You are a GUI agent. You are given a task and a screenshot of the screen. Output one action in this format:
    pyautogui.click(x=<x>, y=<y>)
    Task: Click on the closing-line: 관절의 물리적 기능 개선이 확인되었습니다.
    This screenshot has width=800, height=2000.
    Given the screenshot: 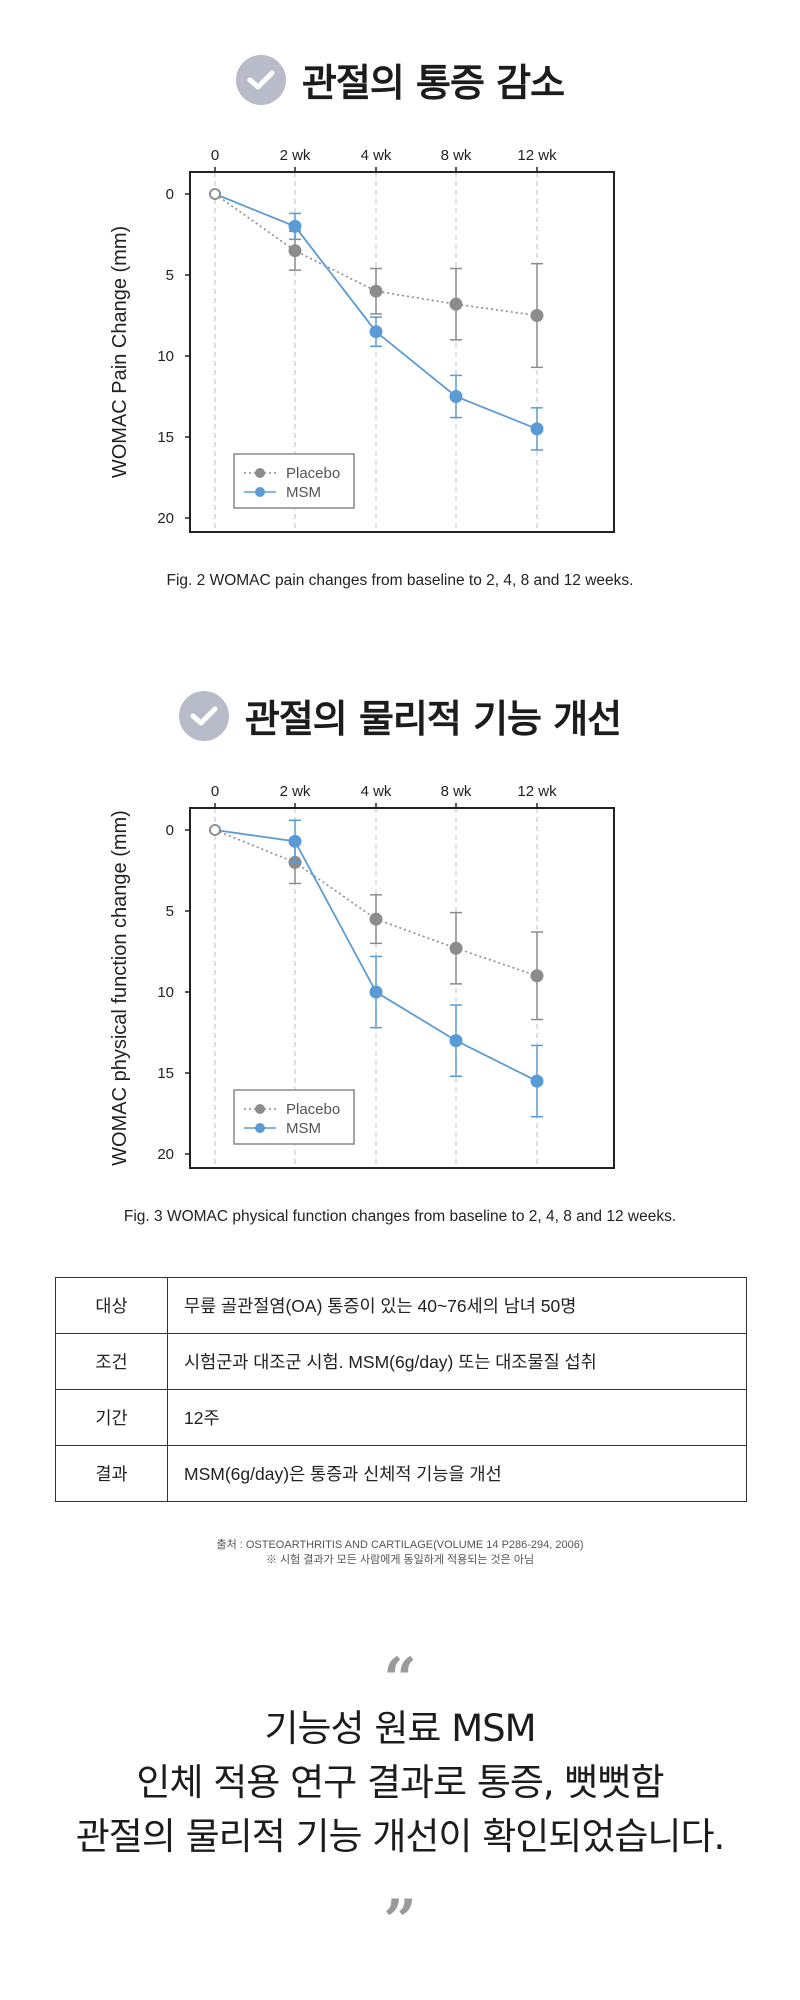 What is the action you would take?
    pyautogui.click(x=400, y=1836)
    